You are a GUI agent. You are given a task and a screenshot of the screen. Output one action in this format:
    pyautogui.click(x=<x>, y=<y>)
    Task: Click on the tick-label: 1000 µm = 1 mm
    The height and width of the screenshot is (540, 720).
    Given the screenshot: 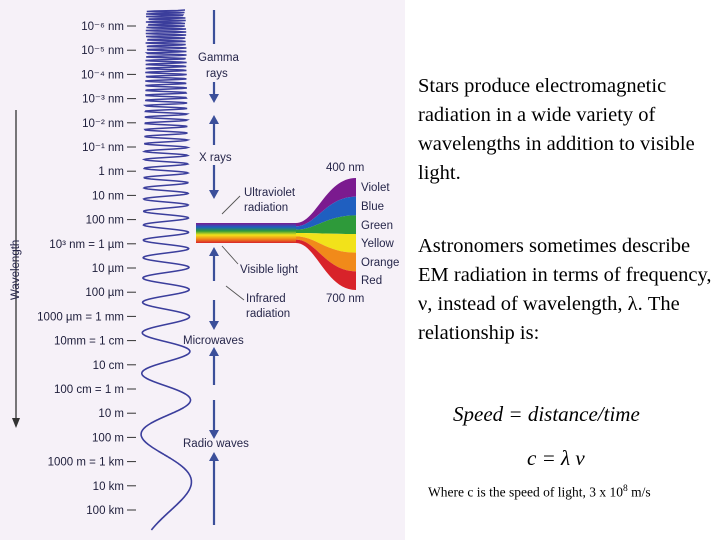 What is the action you would take?
    pyautogui.click(x=80, y=317)
    